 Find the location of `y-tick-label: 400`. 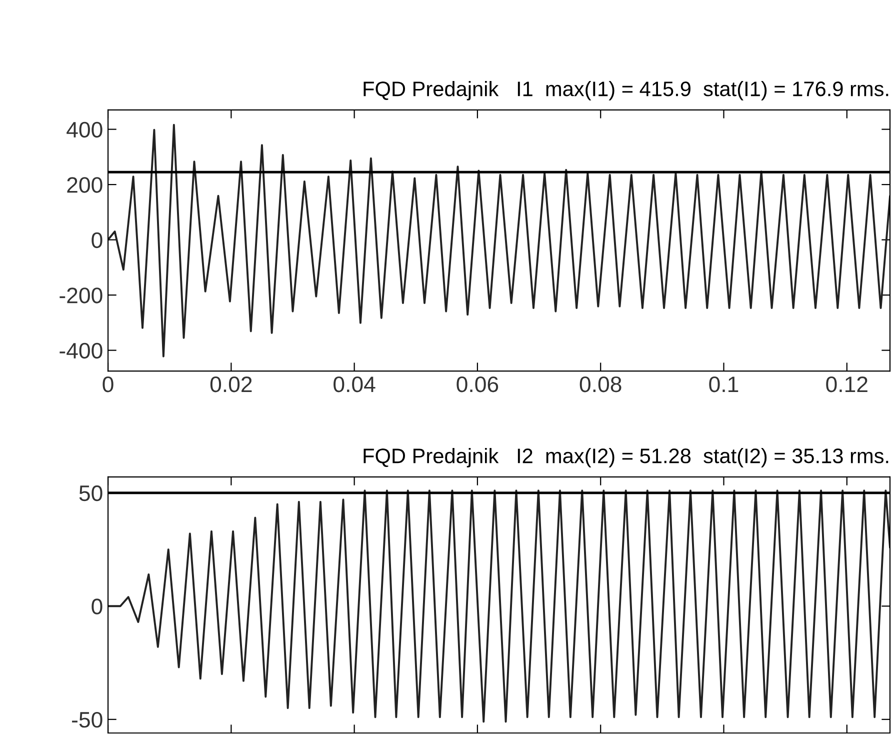

y-tick-label: 400 is located at coordinates (84, 130).